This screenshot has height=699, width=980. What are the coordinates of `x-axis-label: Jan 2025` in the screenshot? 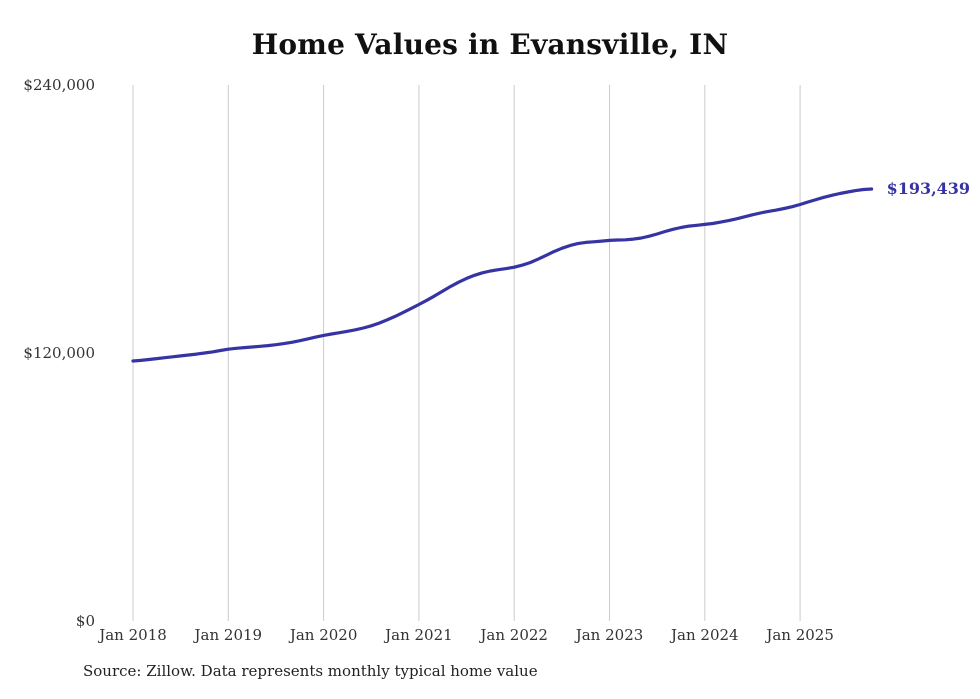 It's located at (800, 635).